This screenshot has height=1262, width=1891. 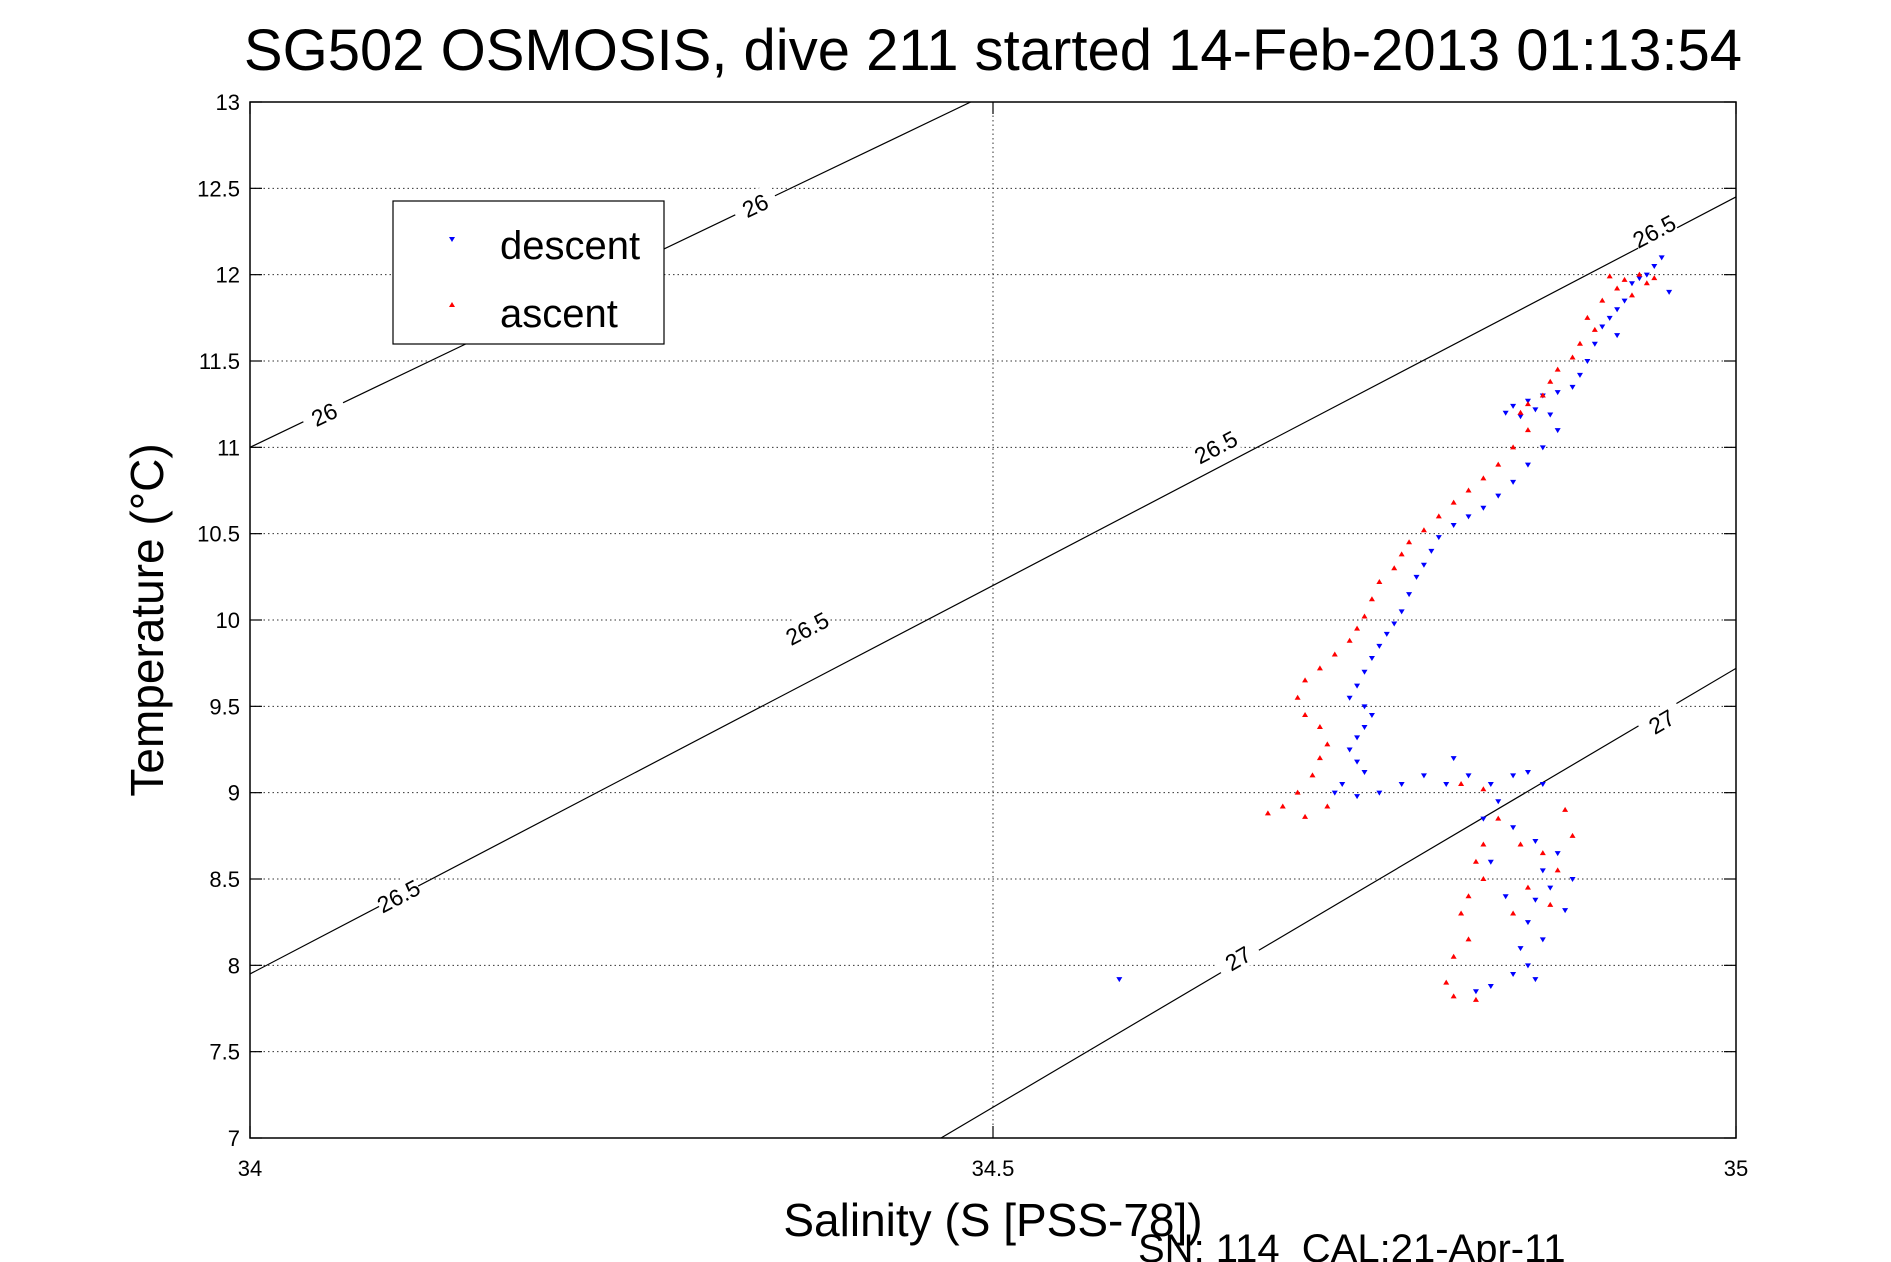 I want to click on contour-label: 26.5, so click(x=1216, y=447).